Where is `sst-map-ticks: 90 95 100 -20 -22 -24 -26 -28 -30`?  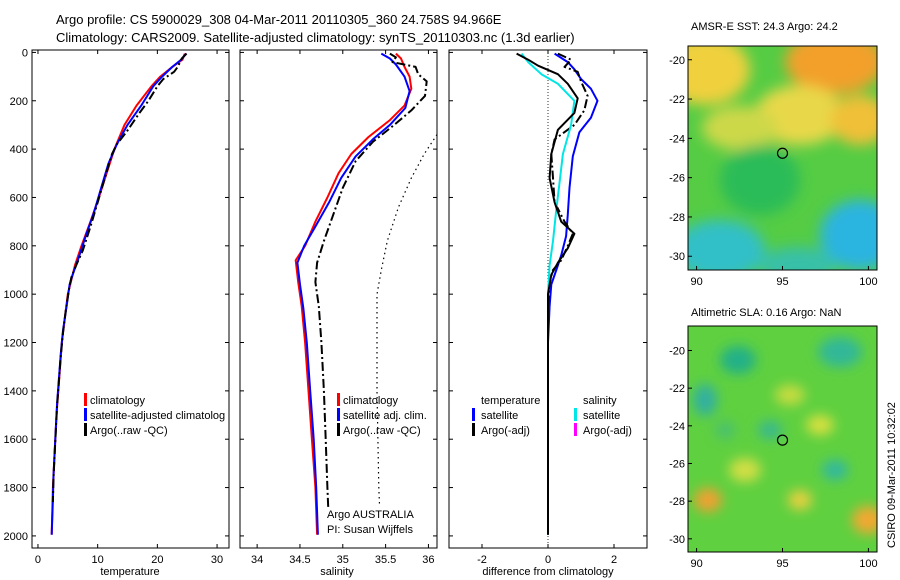
sst-map-ticks: 90 95 100 -20 -22 -24 -26 -28 -30 is located at coordinates (773, 171).